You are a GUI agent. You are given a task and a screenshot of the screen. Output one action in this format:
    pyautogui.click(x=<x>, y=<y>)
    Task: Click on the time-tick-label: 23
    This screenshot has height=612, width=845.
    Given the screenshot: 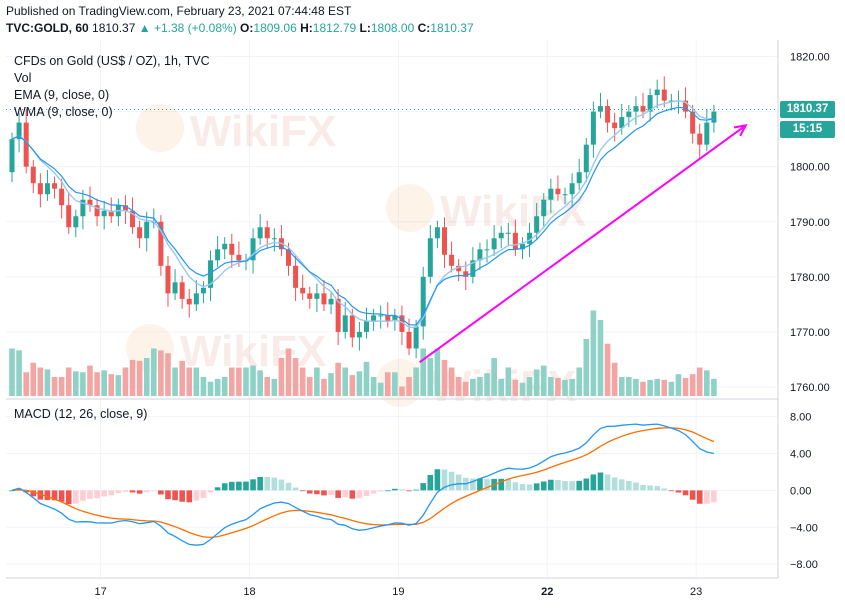 What is the action you would take?
    pyautogui.click(x=696, y=592)
    